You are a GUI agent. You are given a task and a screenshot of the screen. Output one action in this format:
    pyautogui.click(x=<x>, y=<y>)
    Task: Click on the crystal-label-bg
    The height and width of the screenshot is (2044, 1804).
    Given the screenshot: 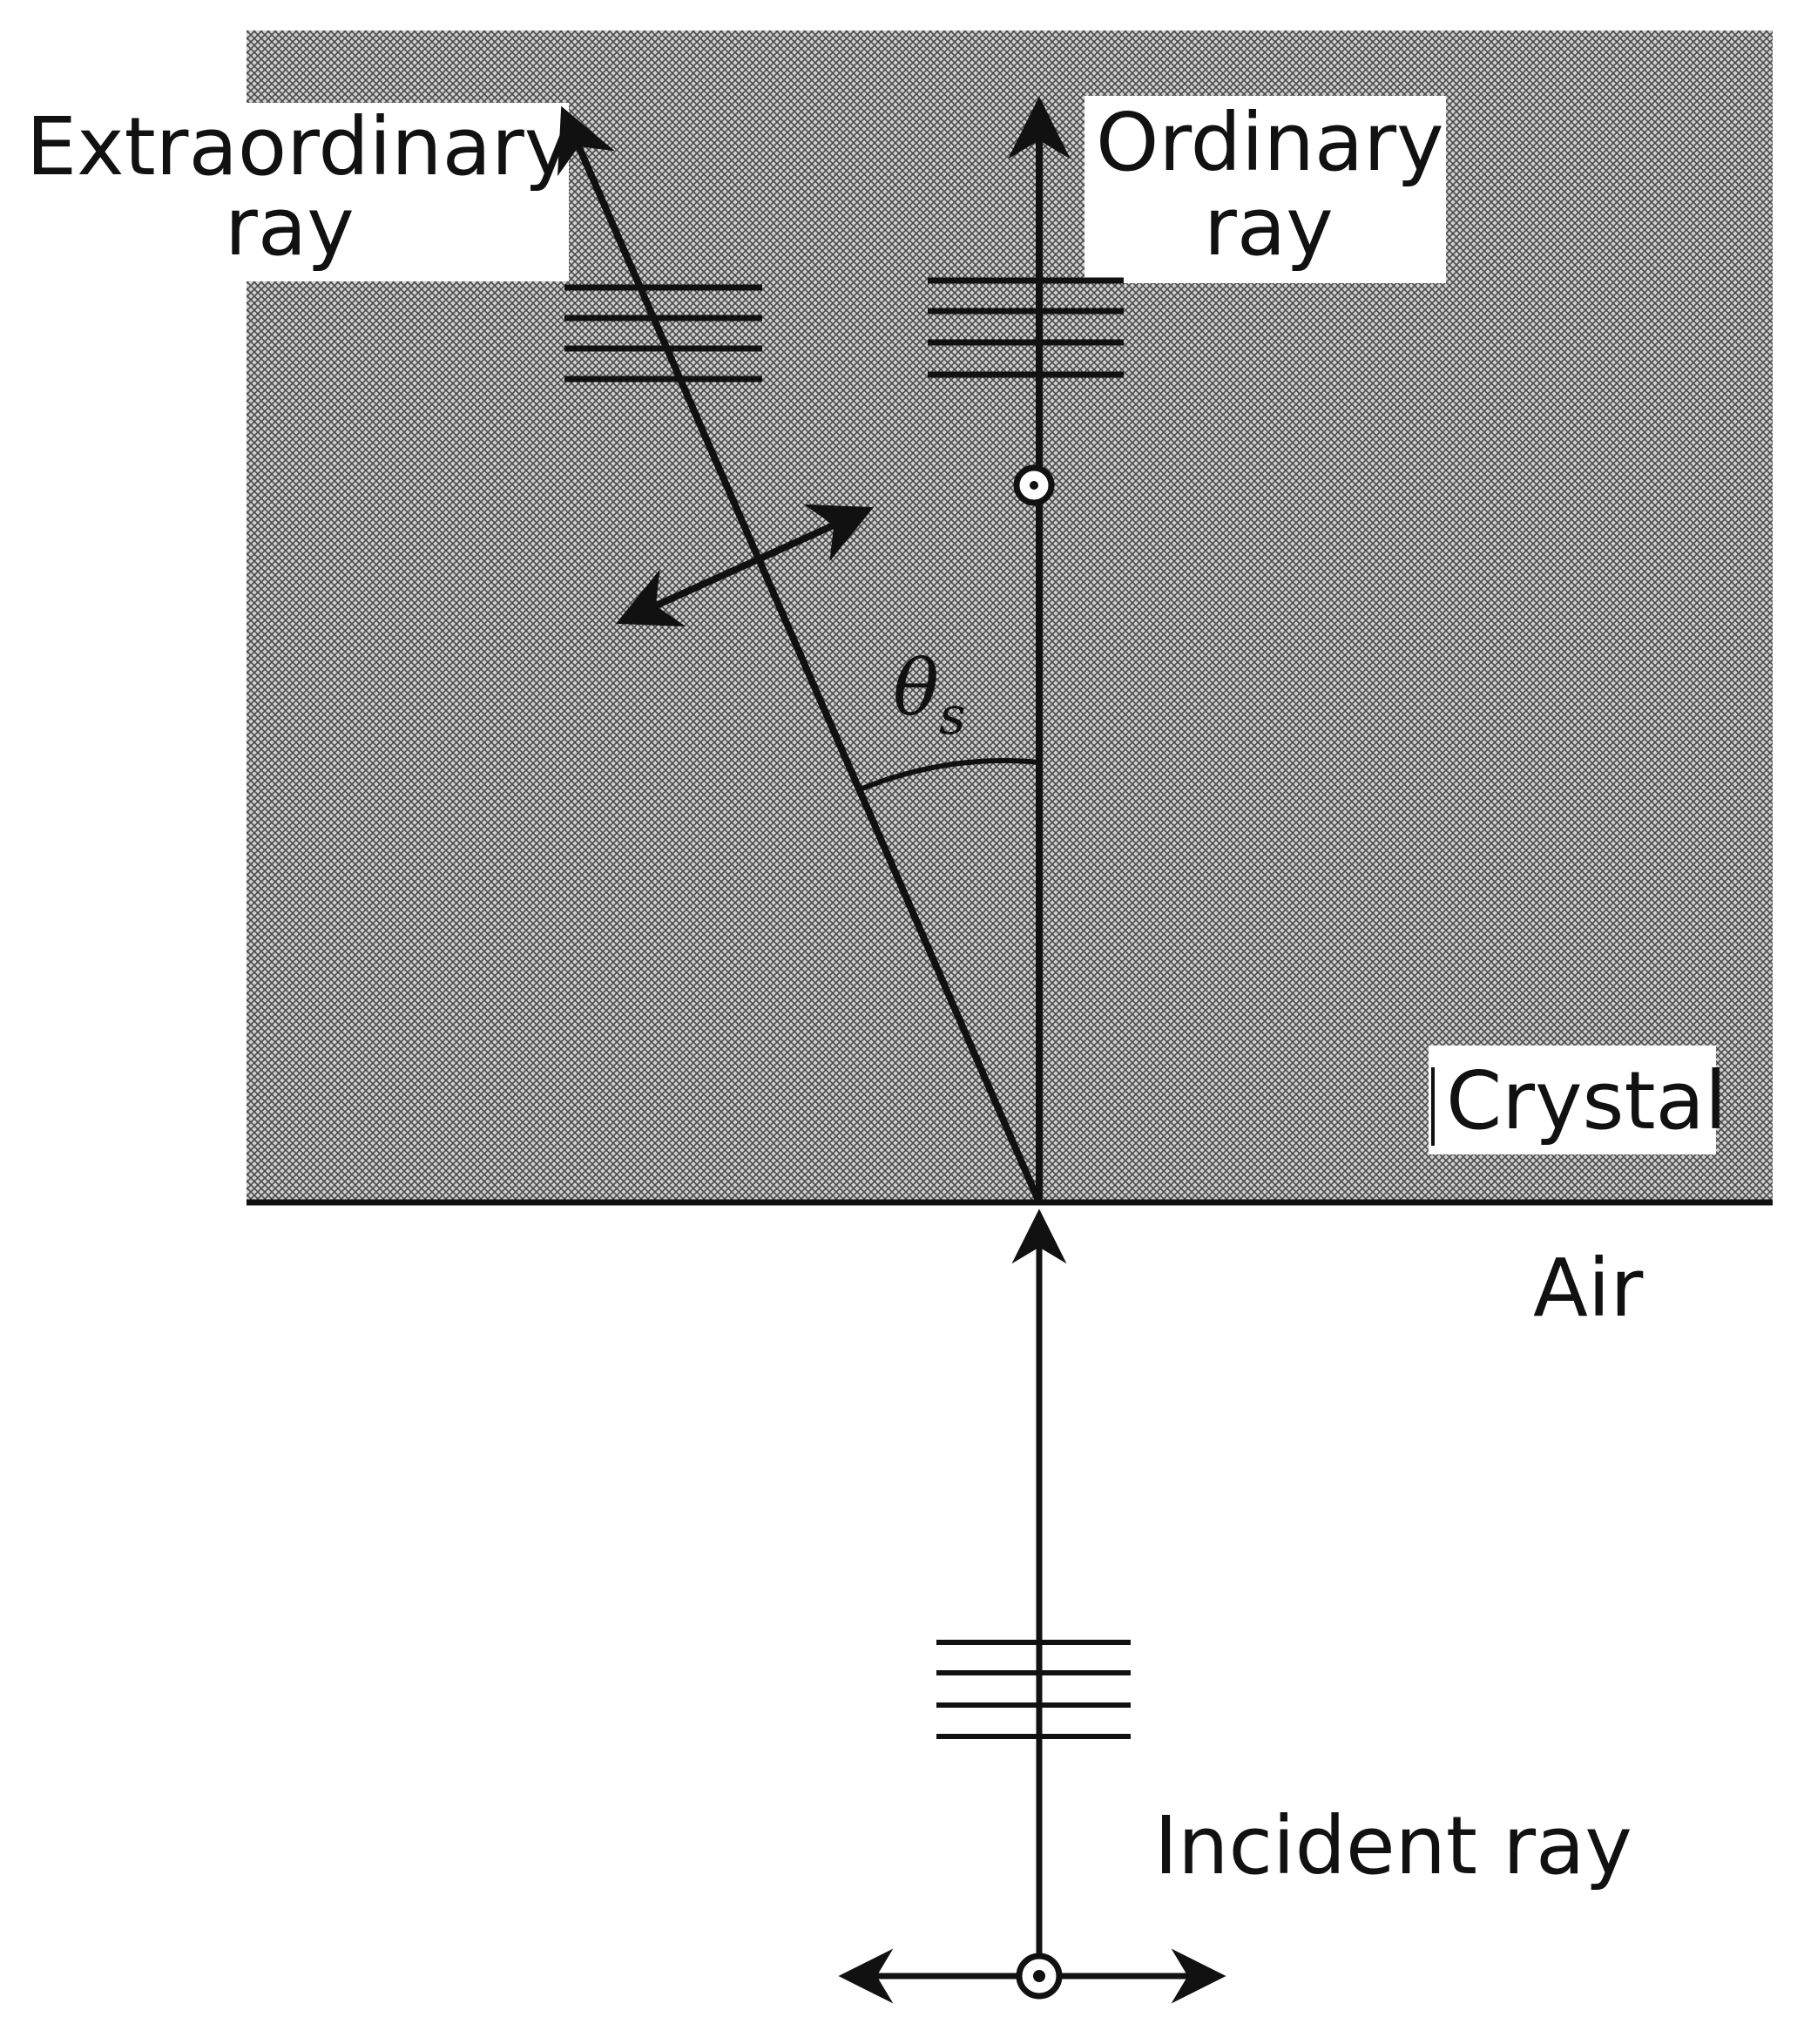 What is the action you would take?
    pyautogui.click(x=1572, y=1100)
    